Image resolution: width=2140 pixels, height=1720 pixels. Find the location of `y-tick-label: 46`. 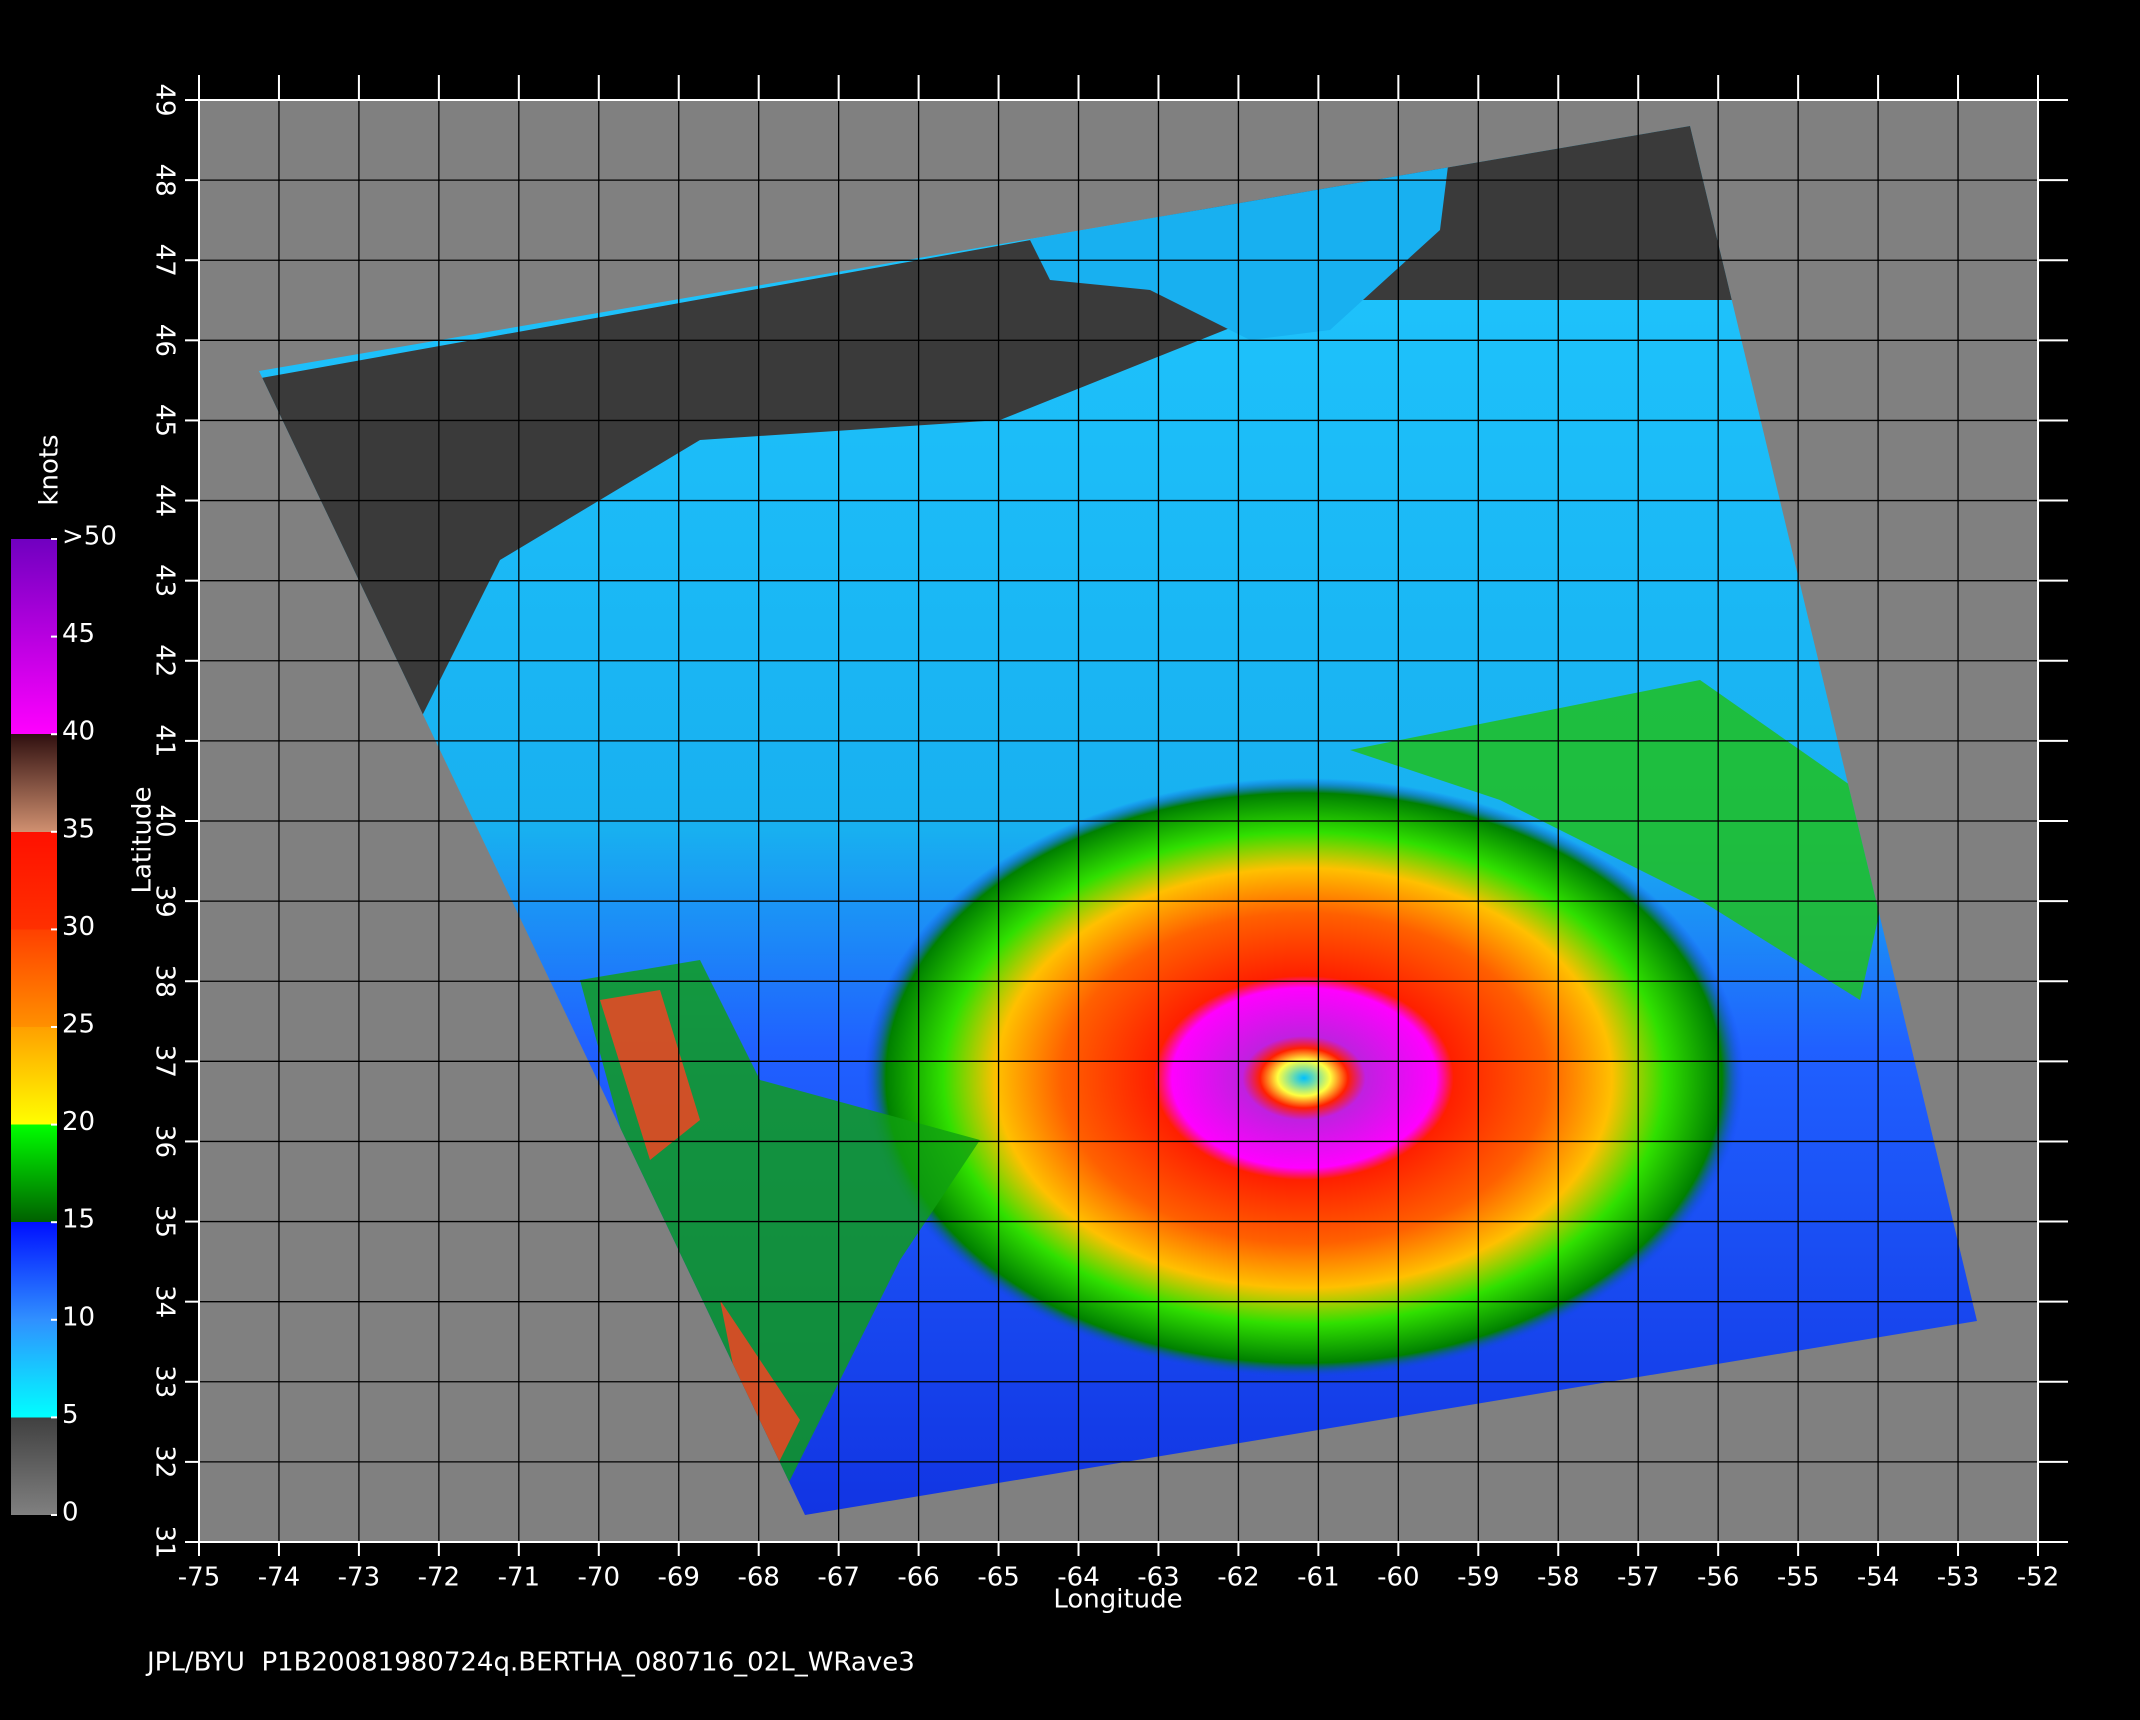

y-tick-label: 46 is located at coordinates (165, 340).